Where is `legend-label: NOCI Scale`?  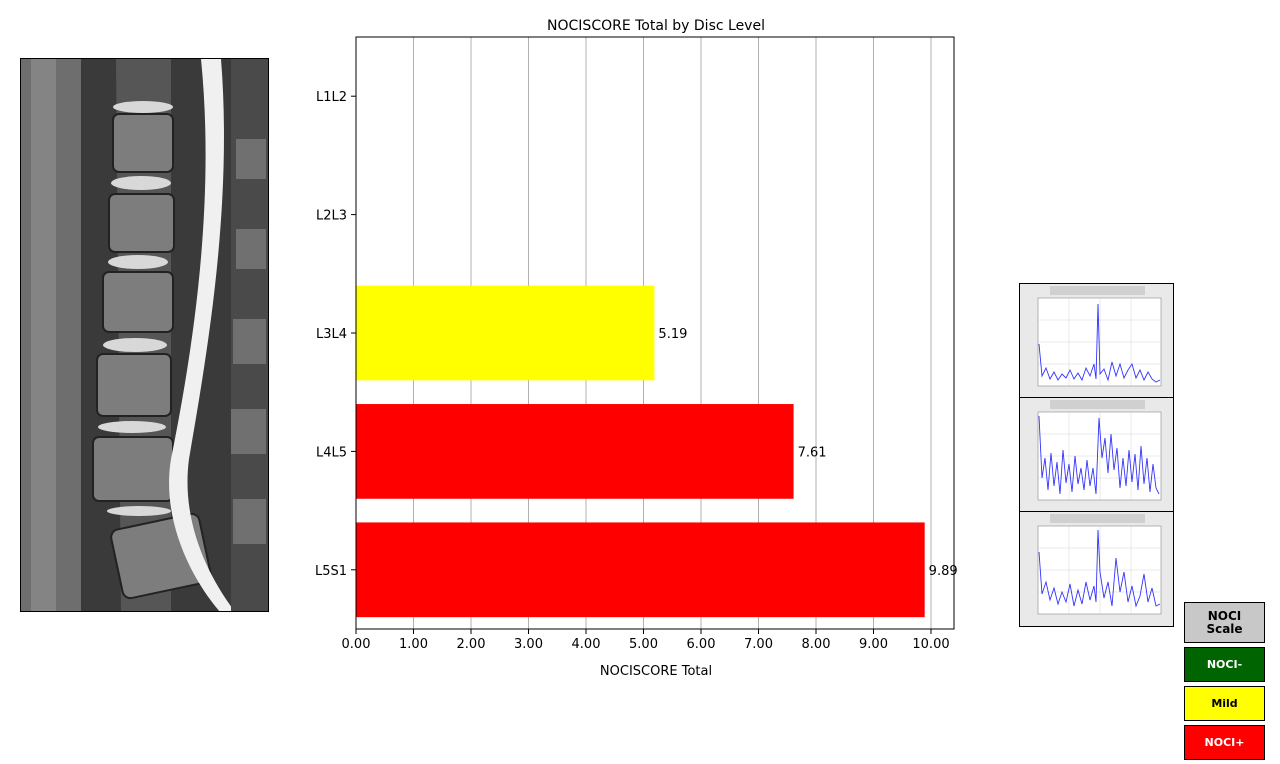 legend-label: NOCI Scale is located at coordinates (1224, 622).